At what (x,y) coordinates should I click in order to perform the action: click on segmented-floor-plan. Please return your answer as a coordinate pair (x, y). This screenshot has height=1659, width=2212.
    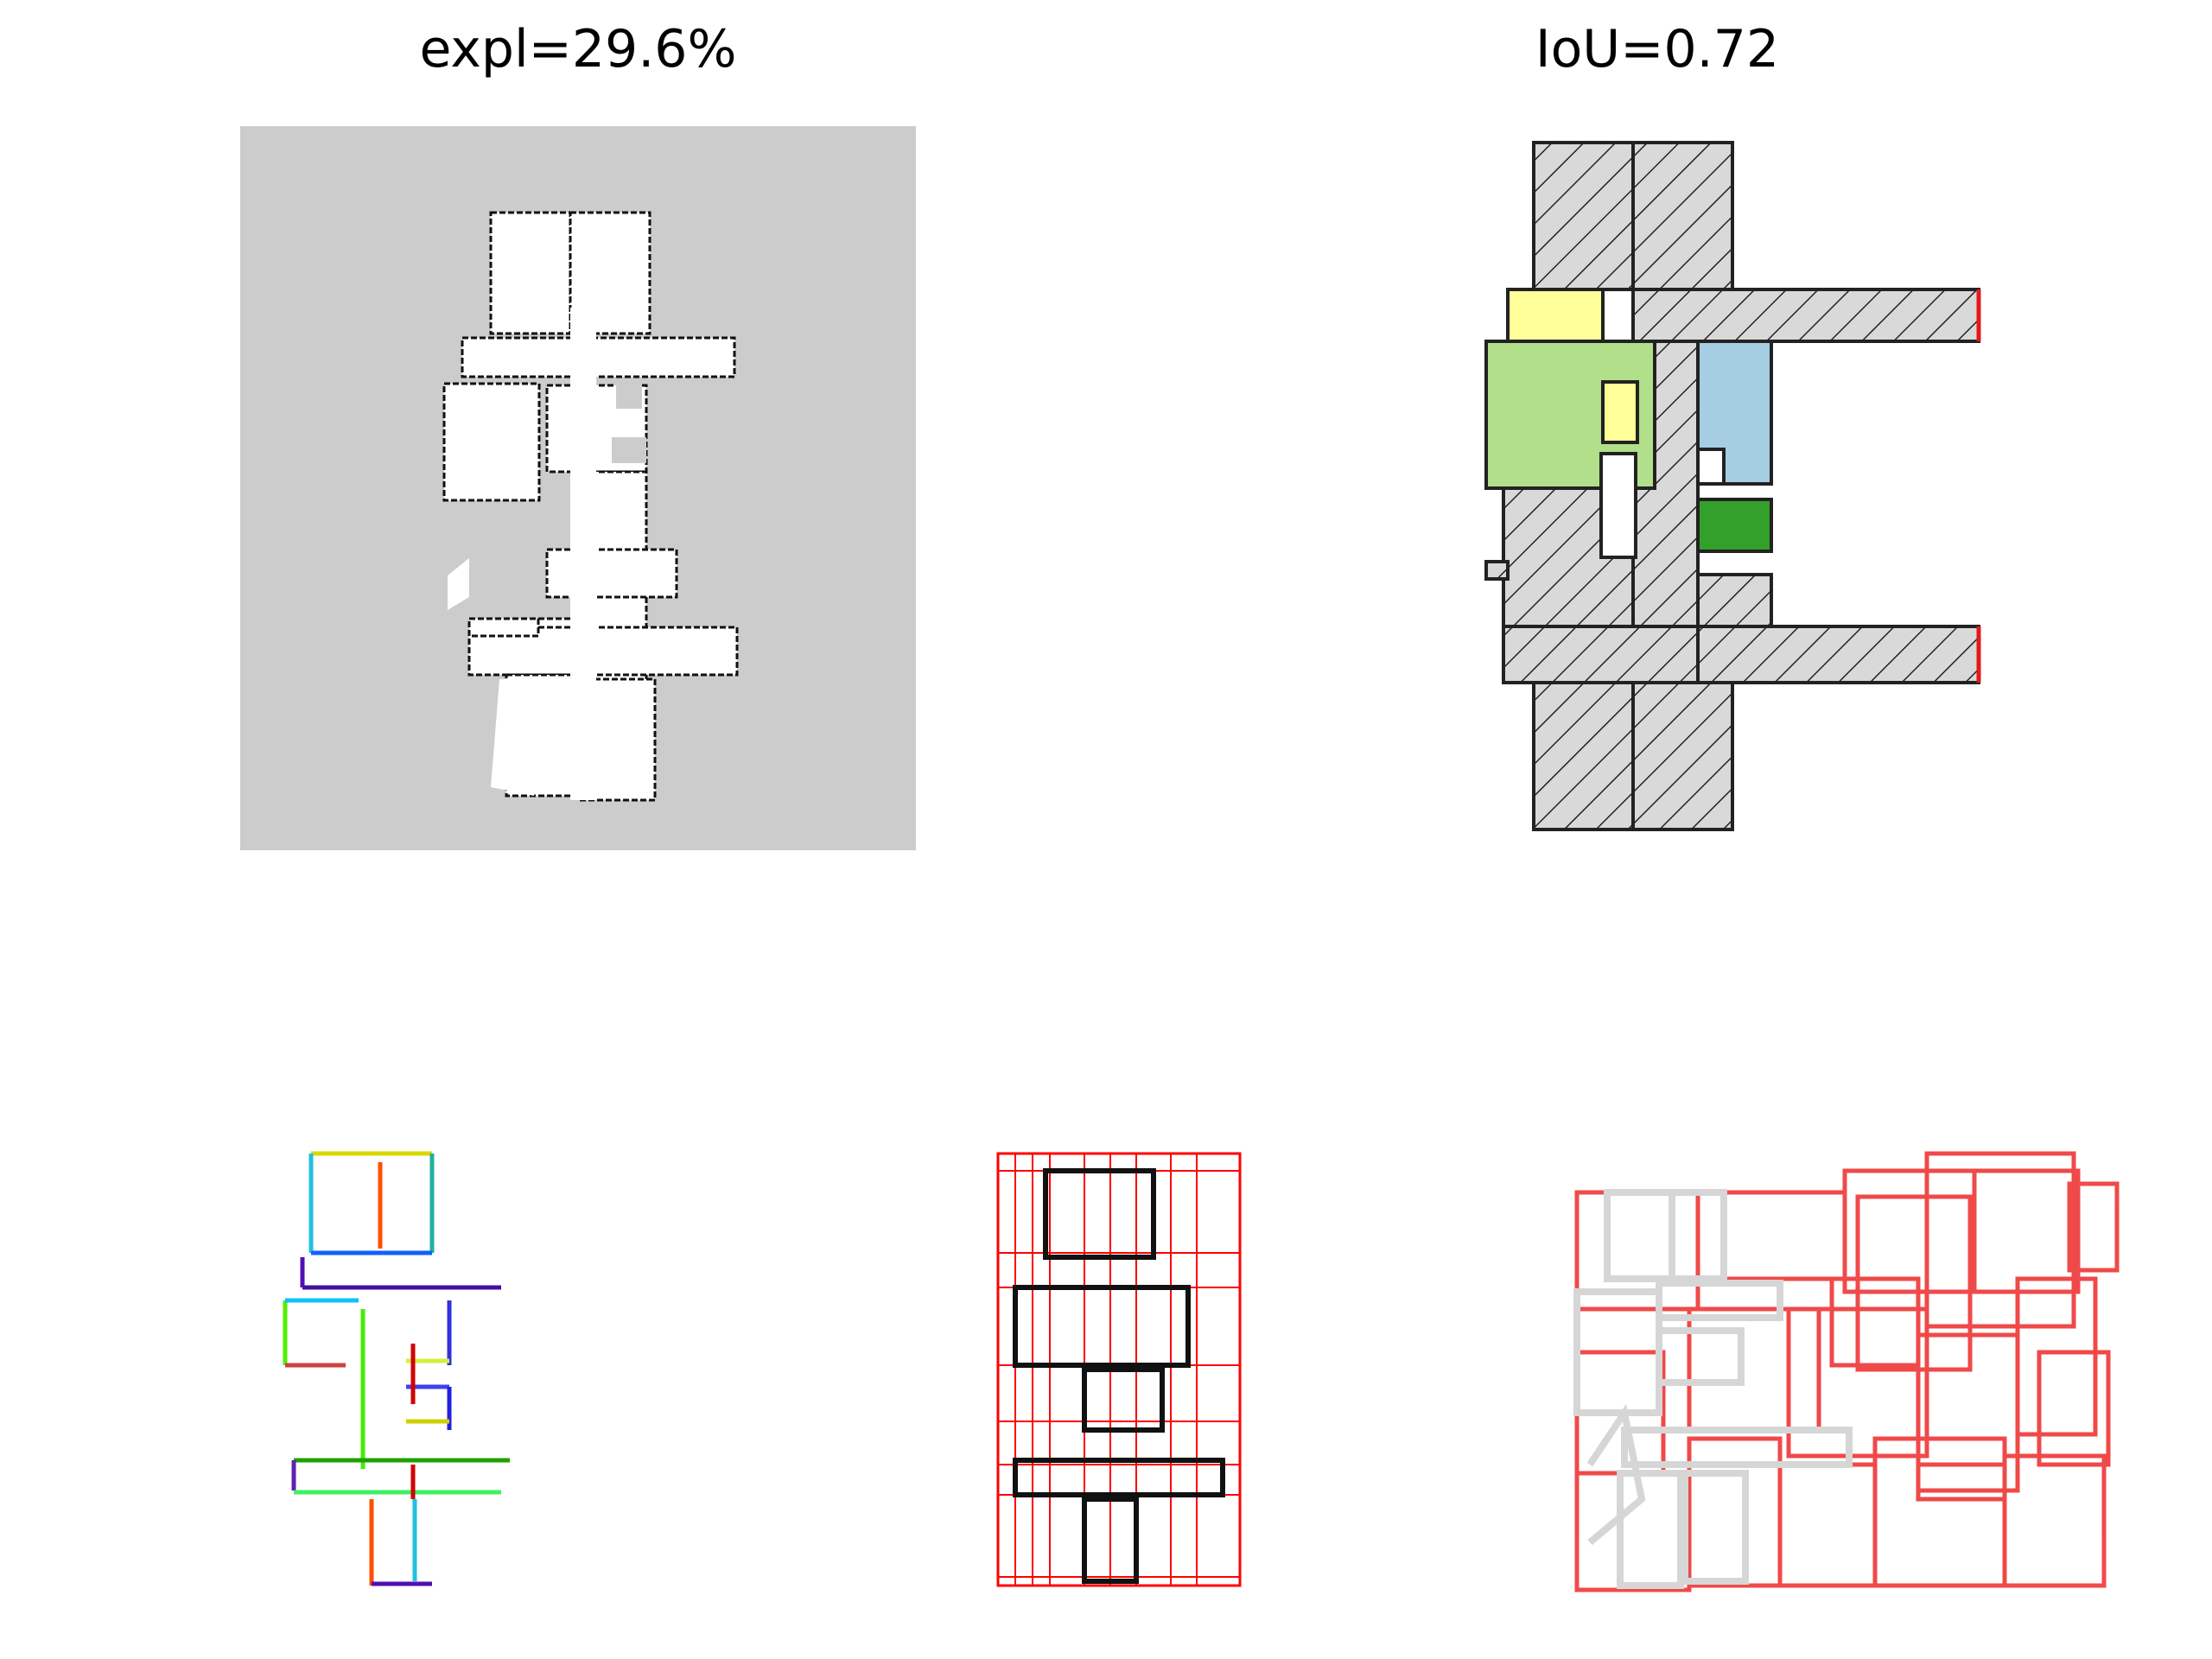
    Looking at the image, I should click on (1732, 486).